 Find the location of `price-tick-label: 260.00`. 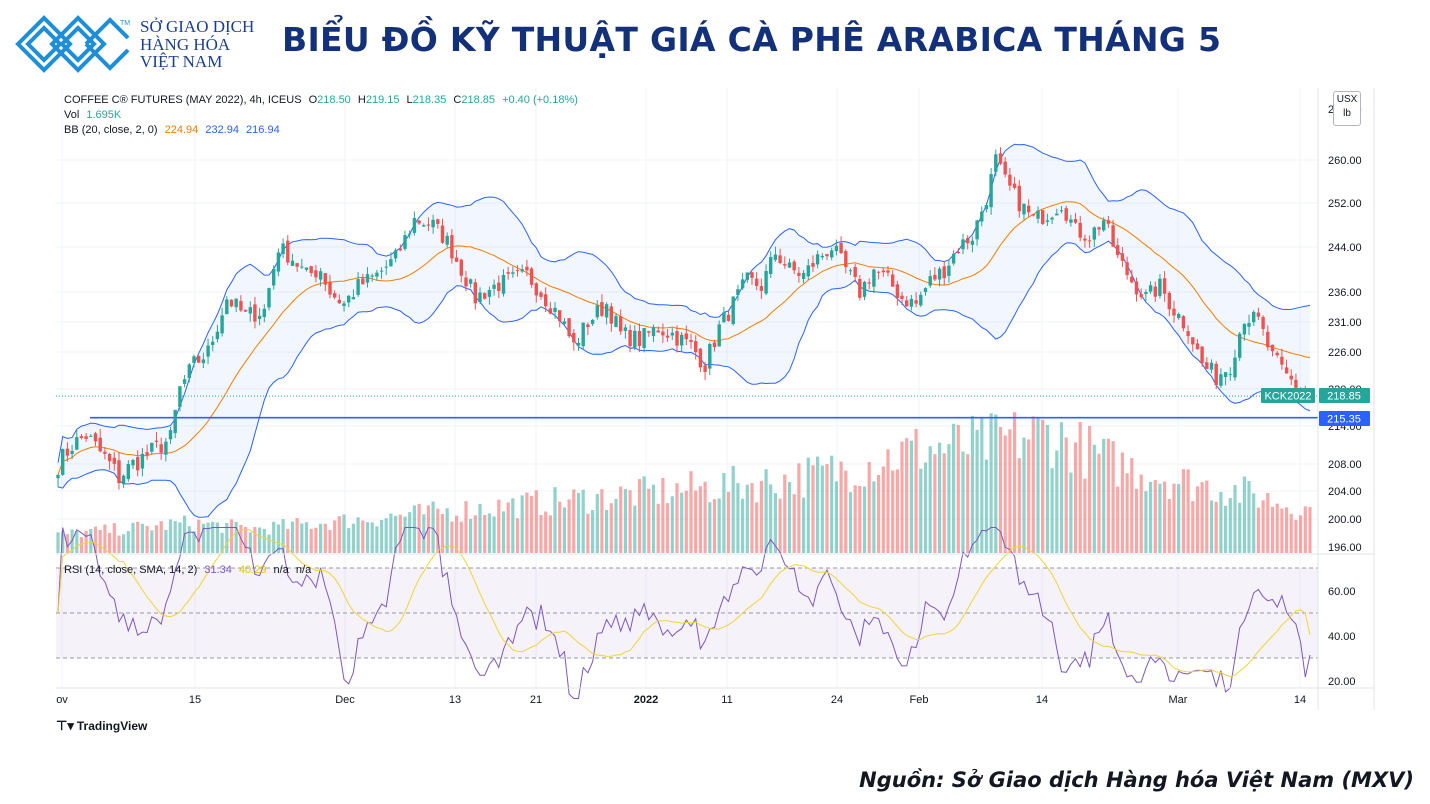

price-tick-label: 260.00 is located at coordinates (1345, 161).